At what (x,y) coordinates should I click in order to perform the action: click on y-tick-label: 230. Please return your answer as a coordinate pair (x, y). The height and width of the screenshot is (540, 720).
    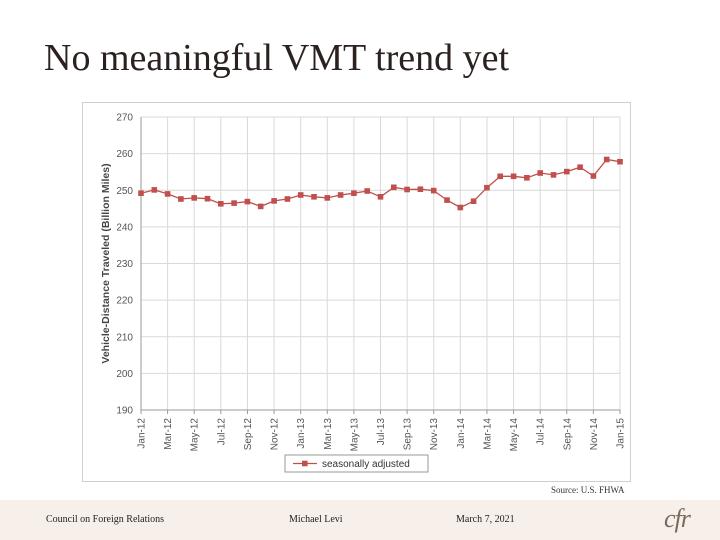
    Looking at the image, I should click on (124, 264).